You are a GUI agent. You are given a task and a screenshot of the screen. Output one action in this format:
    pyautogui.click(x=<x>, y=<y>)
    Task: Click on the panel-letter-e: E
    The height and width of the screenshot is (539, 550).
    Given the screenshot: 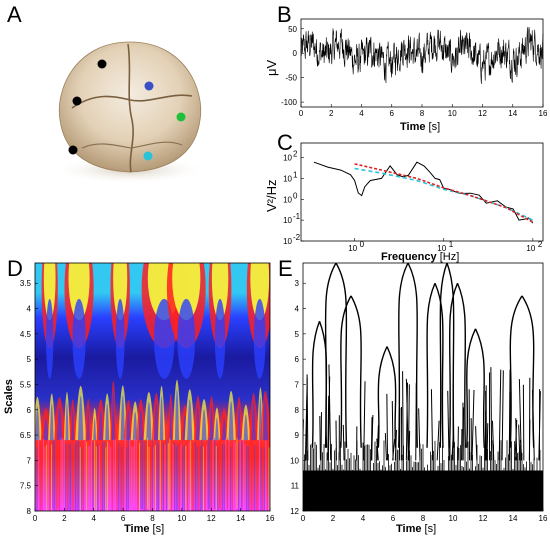 What is the action you would take?
    pyautogui.click(x=285, y=268)
    